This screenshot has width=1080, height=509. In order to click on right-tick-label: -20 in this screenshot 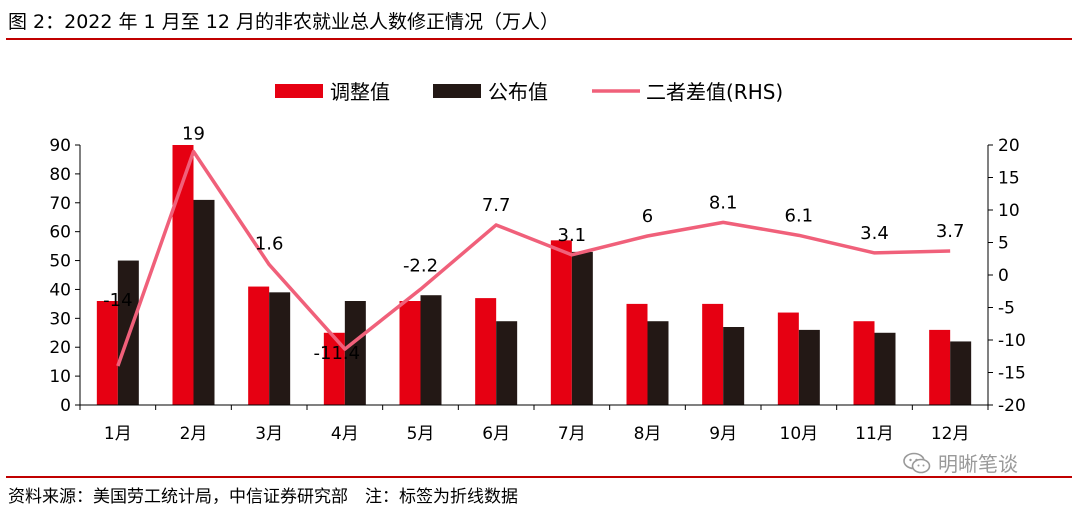, I will do `click(1012, 406)`.